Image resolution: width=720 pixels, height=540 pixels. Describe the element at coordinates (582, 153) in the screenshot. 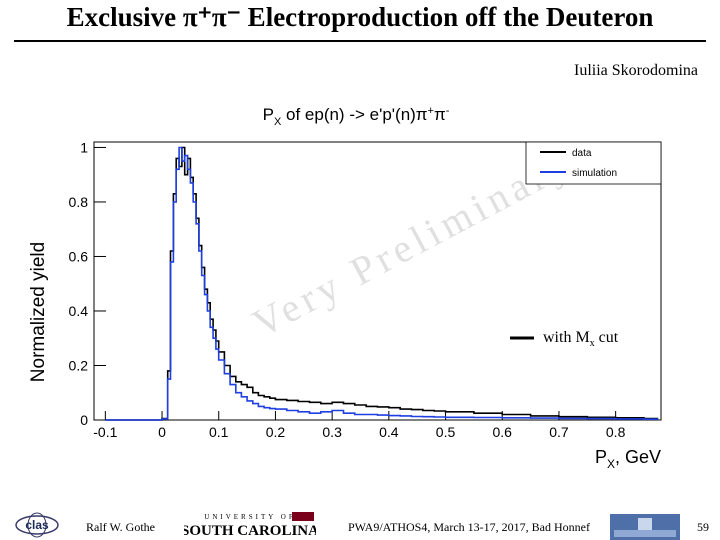

I see `legend-label-data: data` at that location.